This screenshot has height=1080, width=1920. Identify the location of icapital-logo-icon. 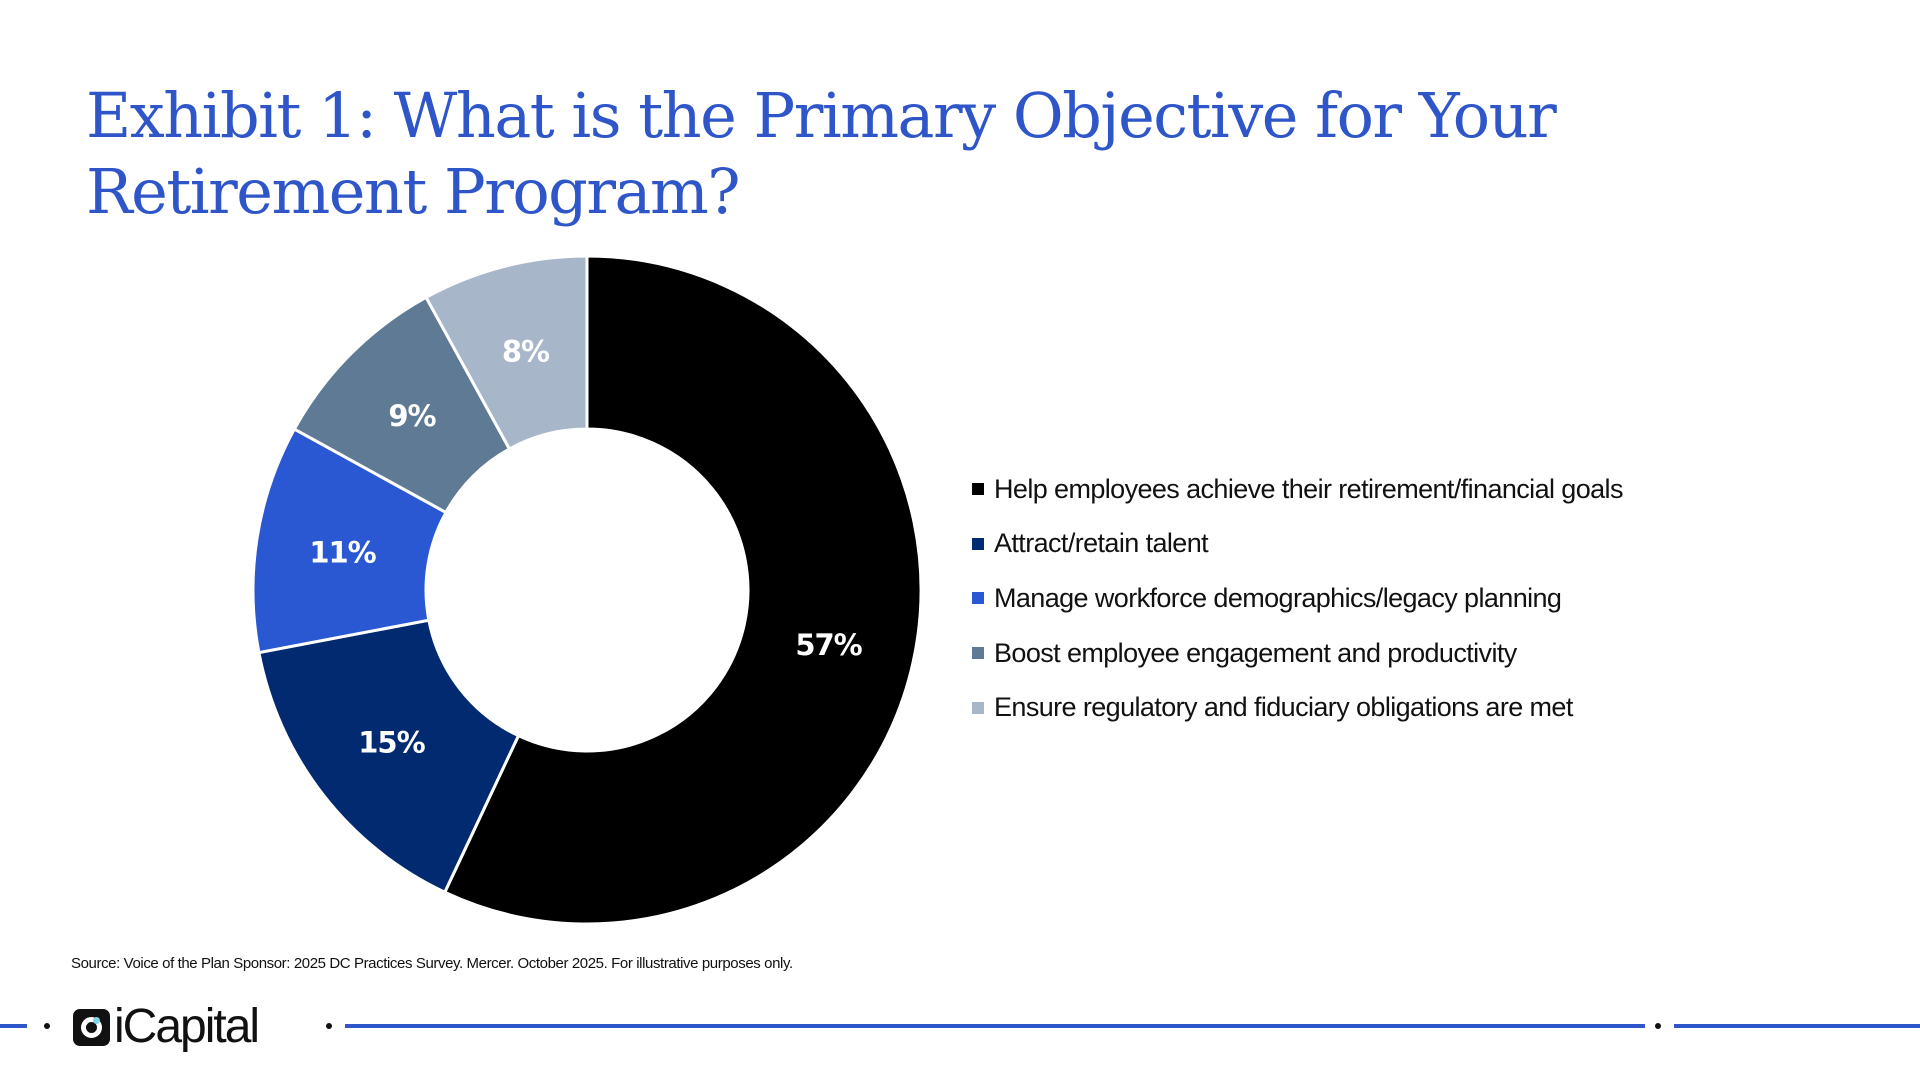
(91, 1027).